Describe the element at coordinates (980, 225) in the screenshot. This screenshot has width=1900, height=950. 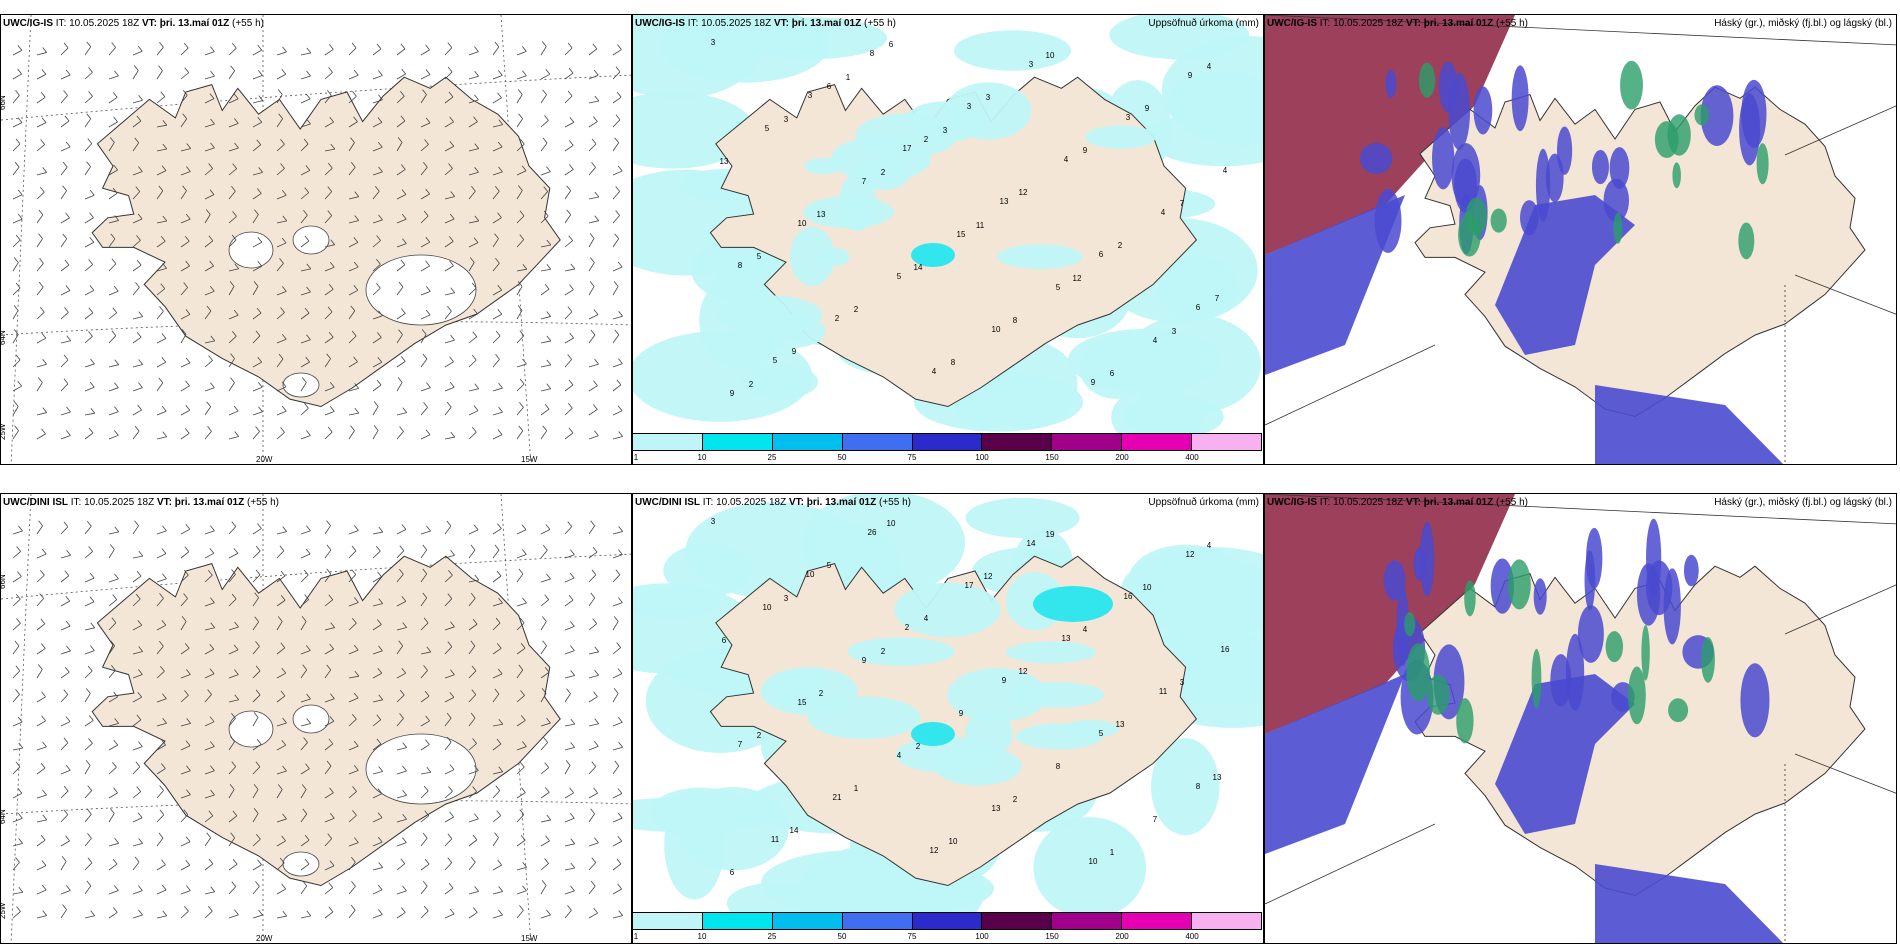
I see `precip-value: 11` at that location.